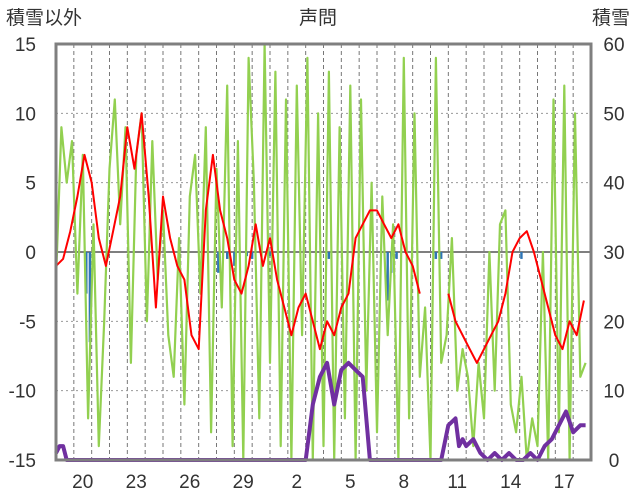  I want to click on left-tick-label: -15, so click(22, 461).